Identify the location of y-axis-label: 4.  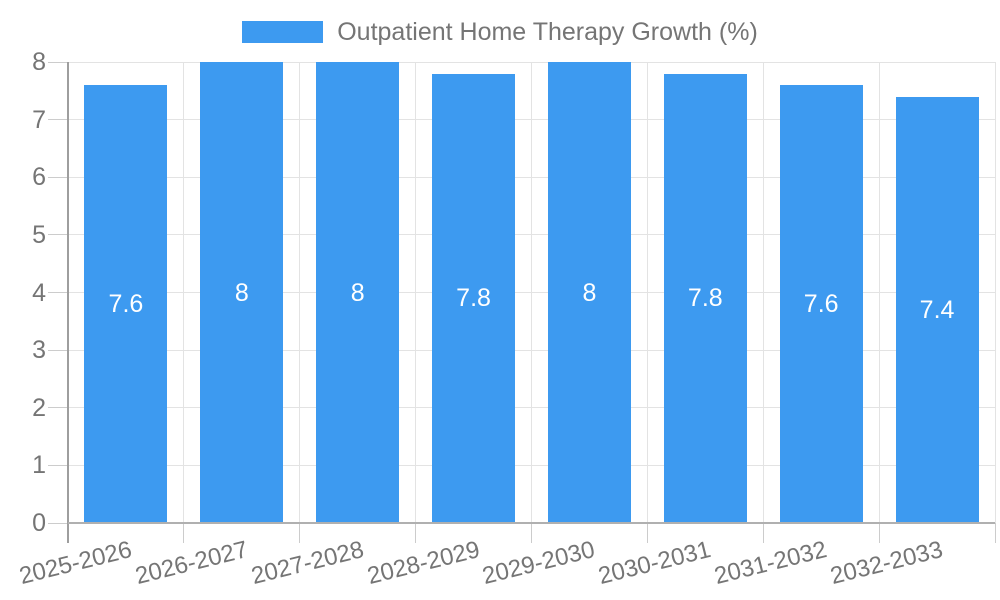
(39, 292).